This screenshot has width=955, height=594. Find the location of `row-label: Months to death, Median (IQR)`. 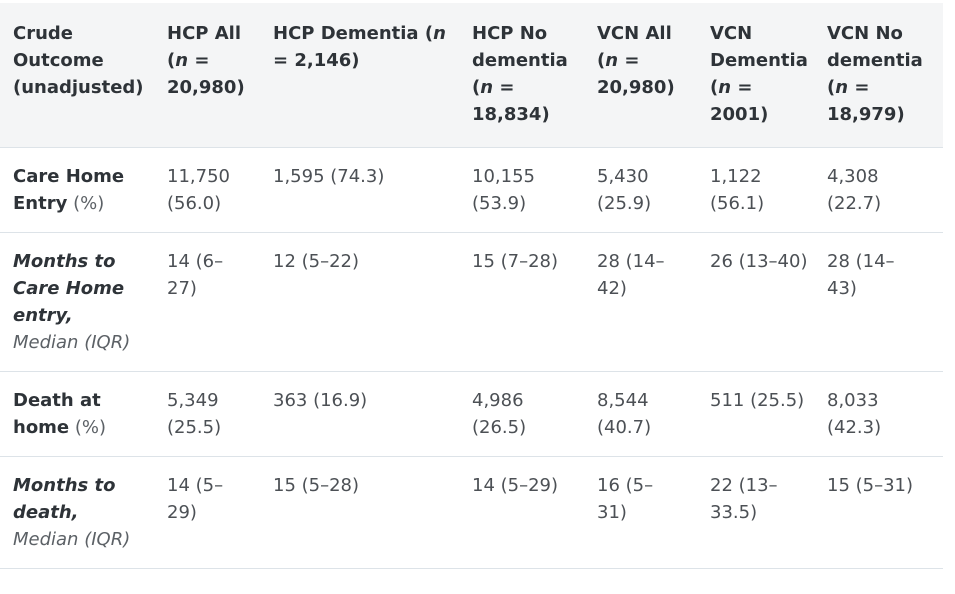

row-label: Months to death, Median (IQR) is located at coordinates (83, 512).